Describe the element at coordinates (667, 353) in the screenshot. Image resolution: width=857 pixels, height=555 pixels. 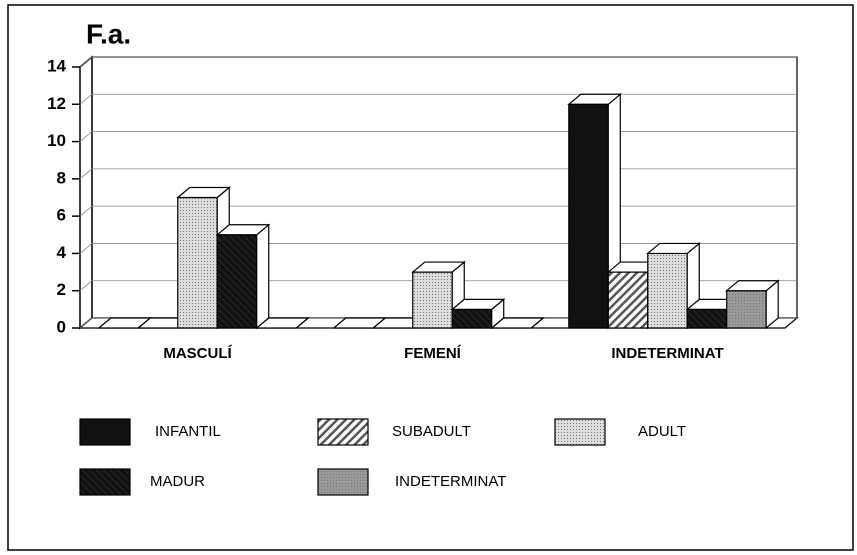
I see `x-tick-label: INDETERMINAT` at that location.